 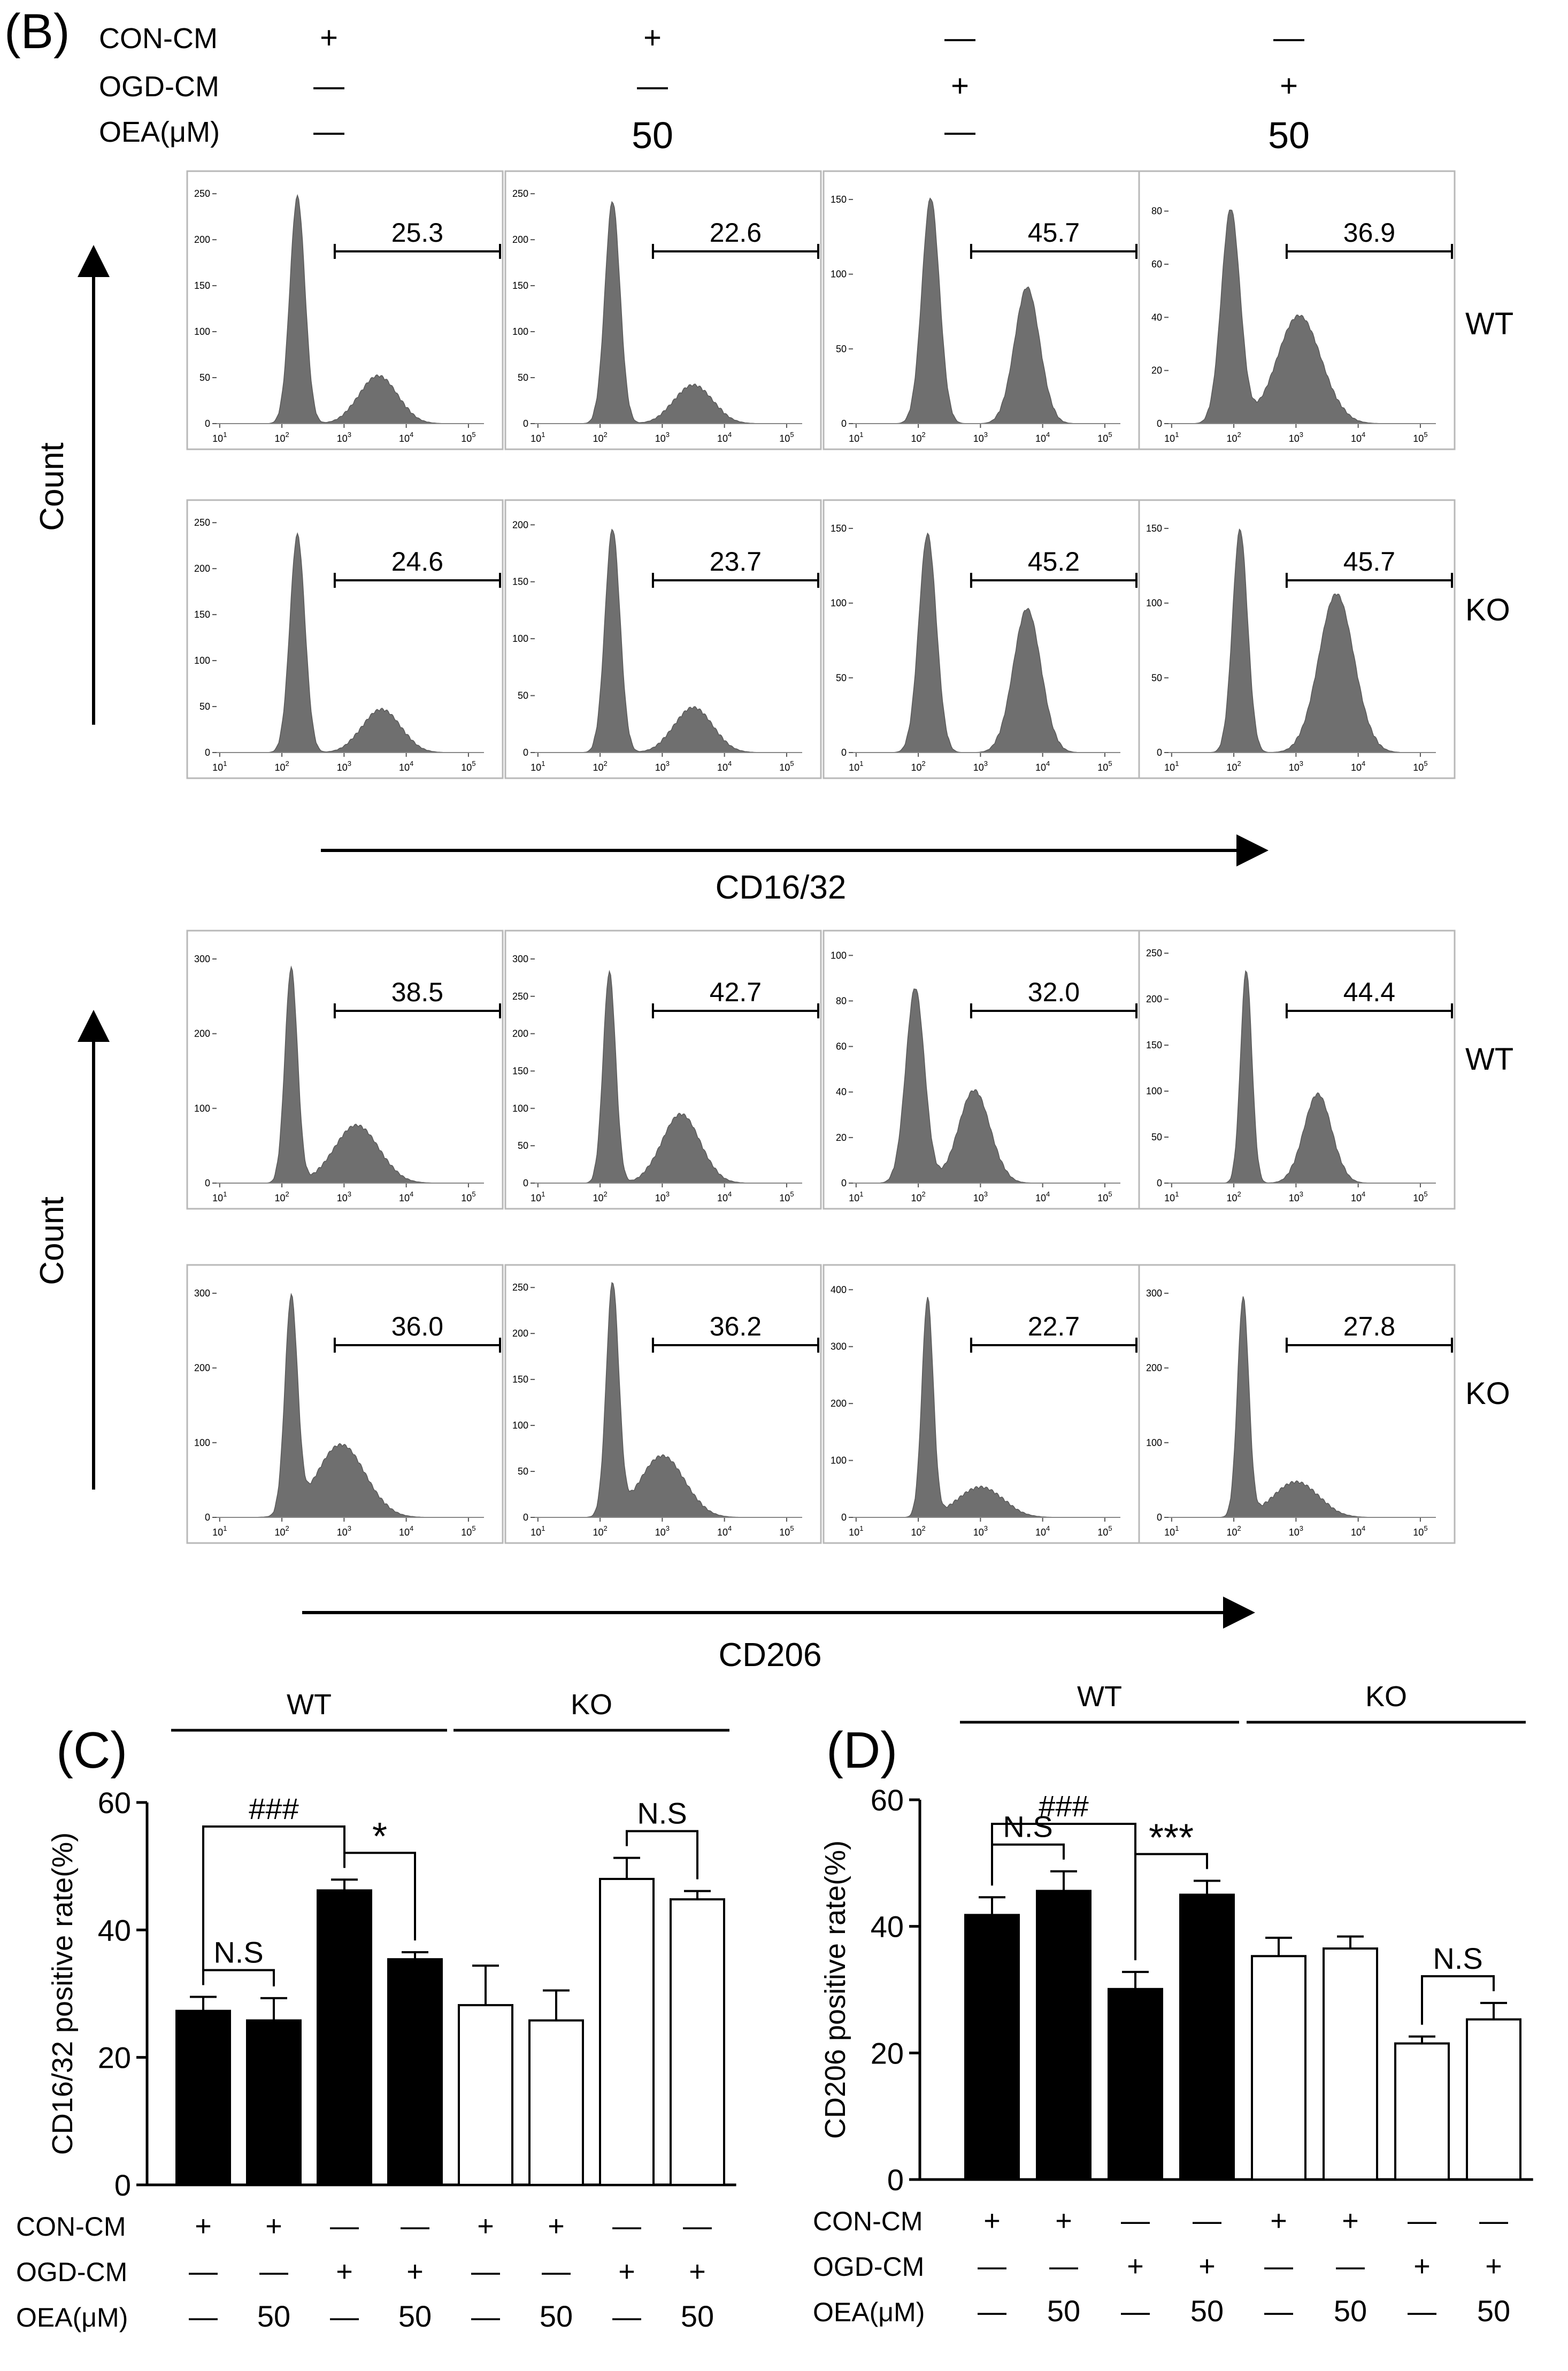 What do you see at coordinates (1054, 562) in the screenshot?
I see `gate-percent: 45.2` at bounding box center [1054, 562].